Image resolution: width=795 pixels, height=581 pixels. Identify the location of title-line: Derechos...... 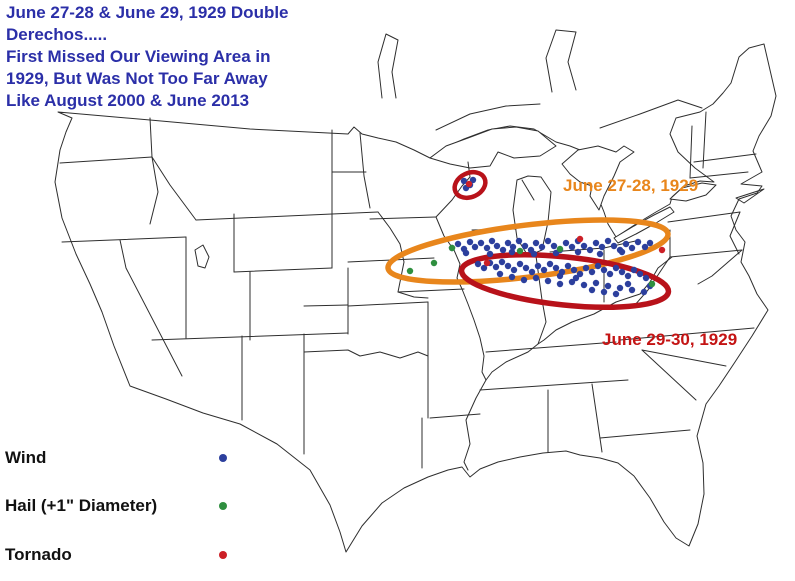
(57, 34).